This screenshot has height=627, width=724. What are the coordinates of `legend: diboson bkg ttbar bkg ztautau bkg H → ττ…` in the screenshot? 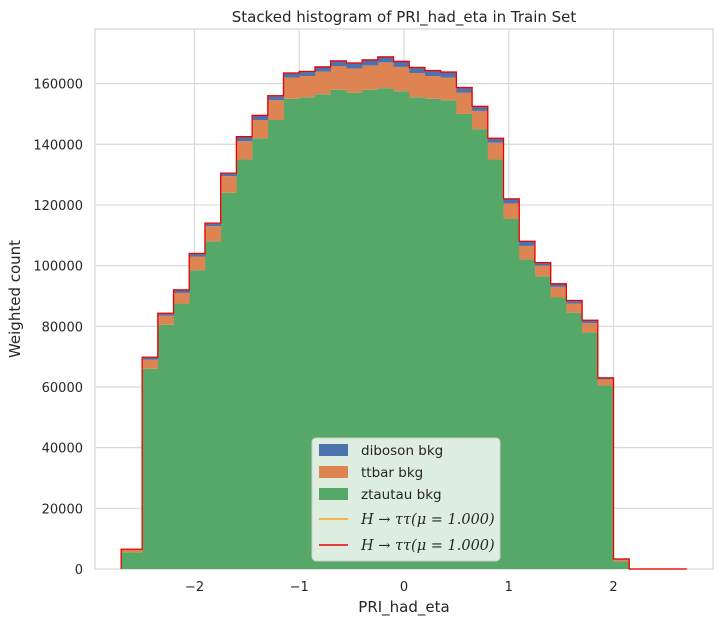 It's located at (406, 499).